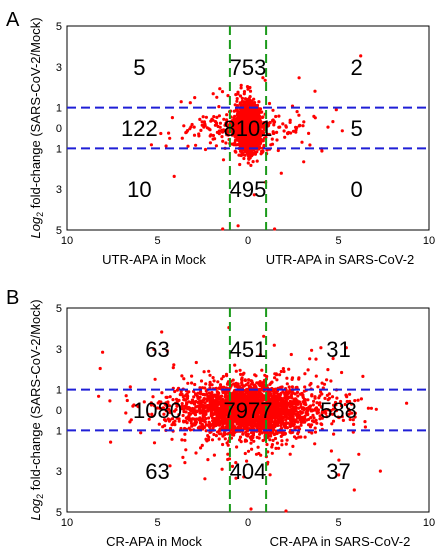 This screenshot has height=550, width=442. Describe the element at coordinates (59, 411) in the screenshot. I see `y-tick-label: 0` at that location.